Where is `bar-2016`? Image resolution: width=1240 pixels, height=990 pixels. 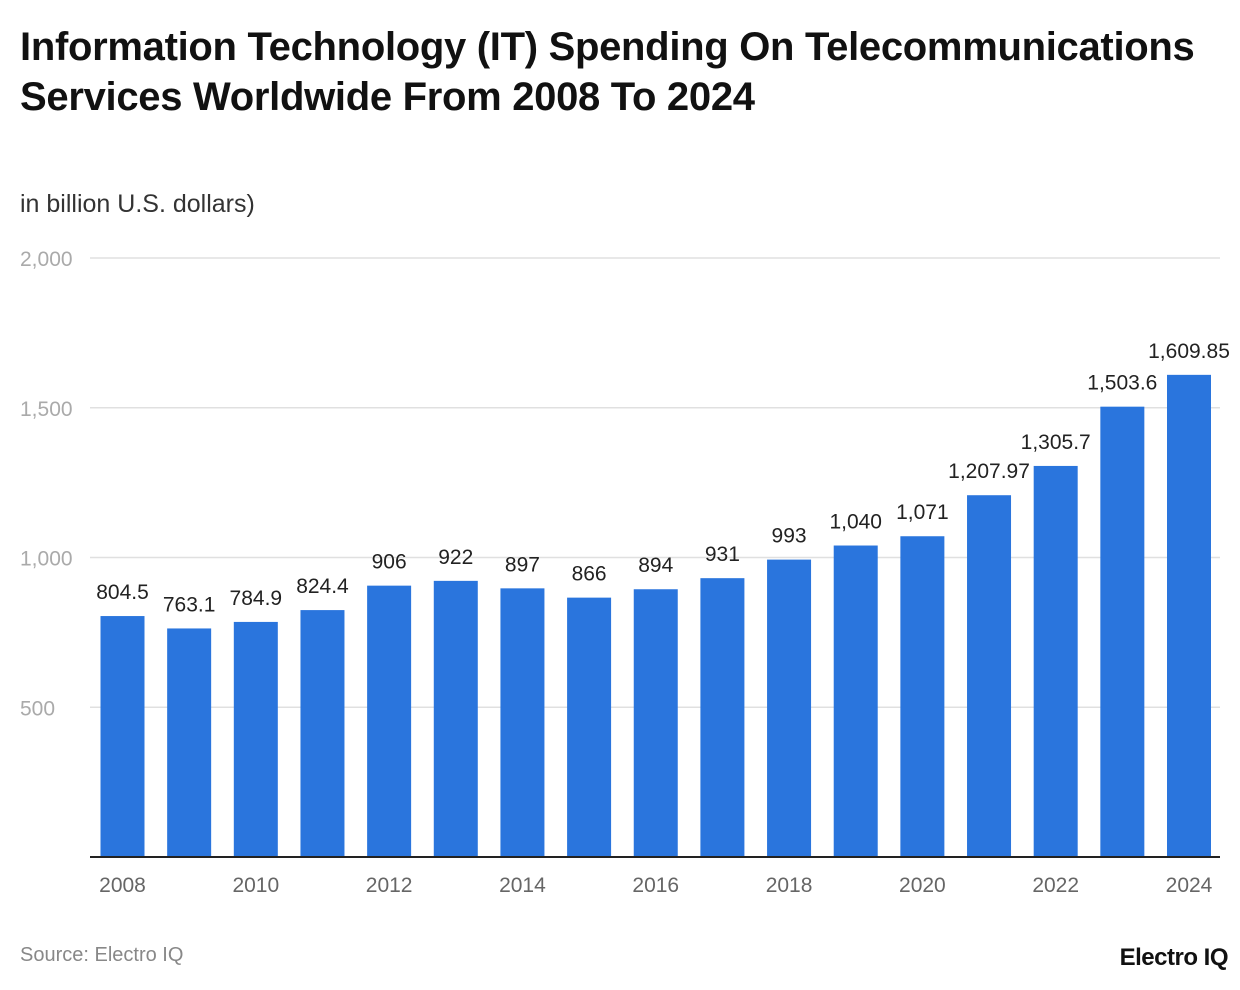
bar-2016 is located at coordinates (655, 723).